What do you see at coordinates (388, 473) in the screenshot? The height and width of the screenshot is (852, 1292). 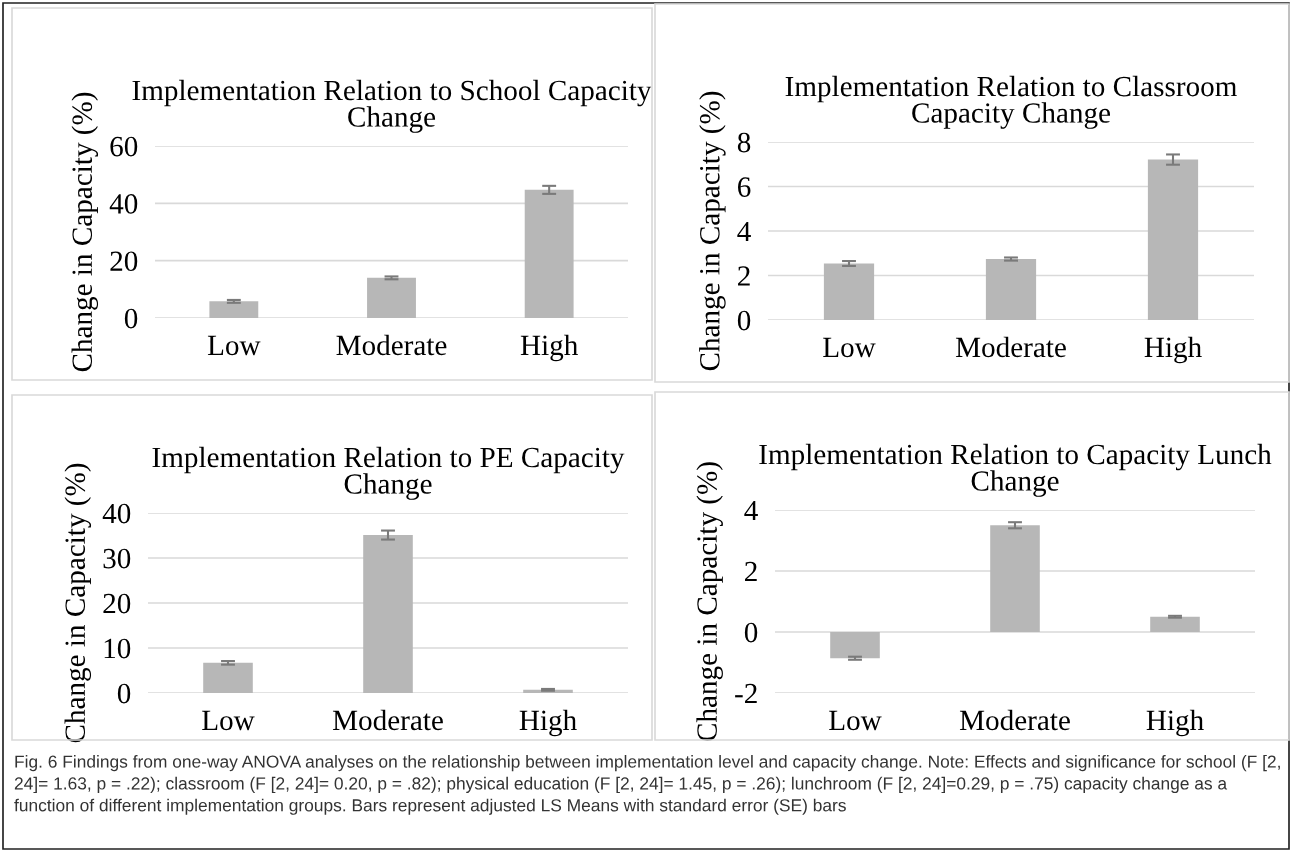 I see `chart-title: Implementation Relation to PE Capacity Change` at bounding box center [388, 473].